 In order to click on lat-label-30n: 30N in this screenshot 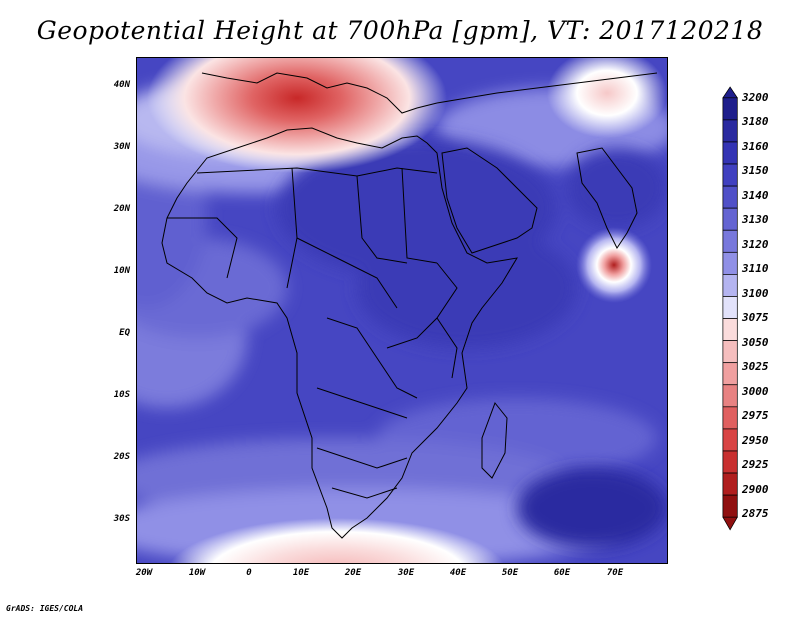, I will do `click(121, 147)`.